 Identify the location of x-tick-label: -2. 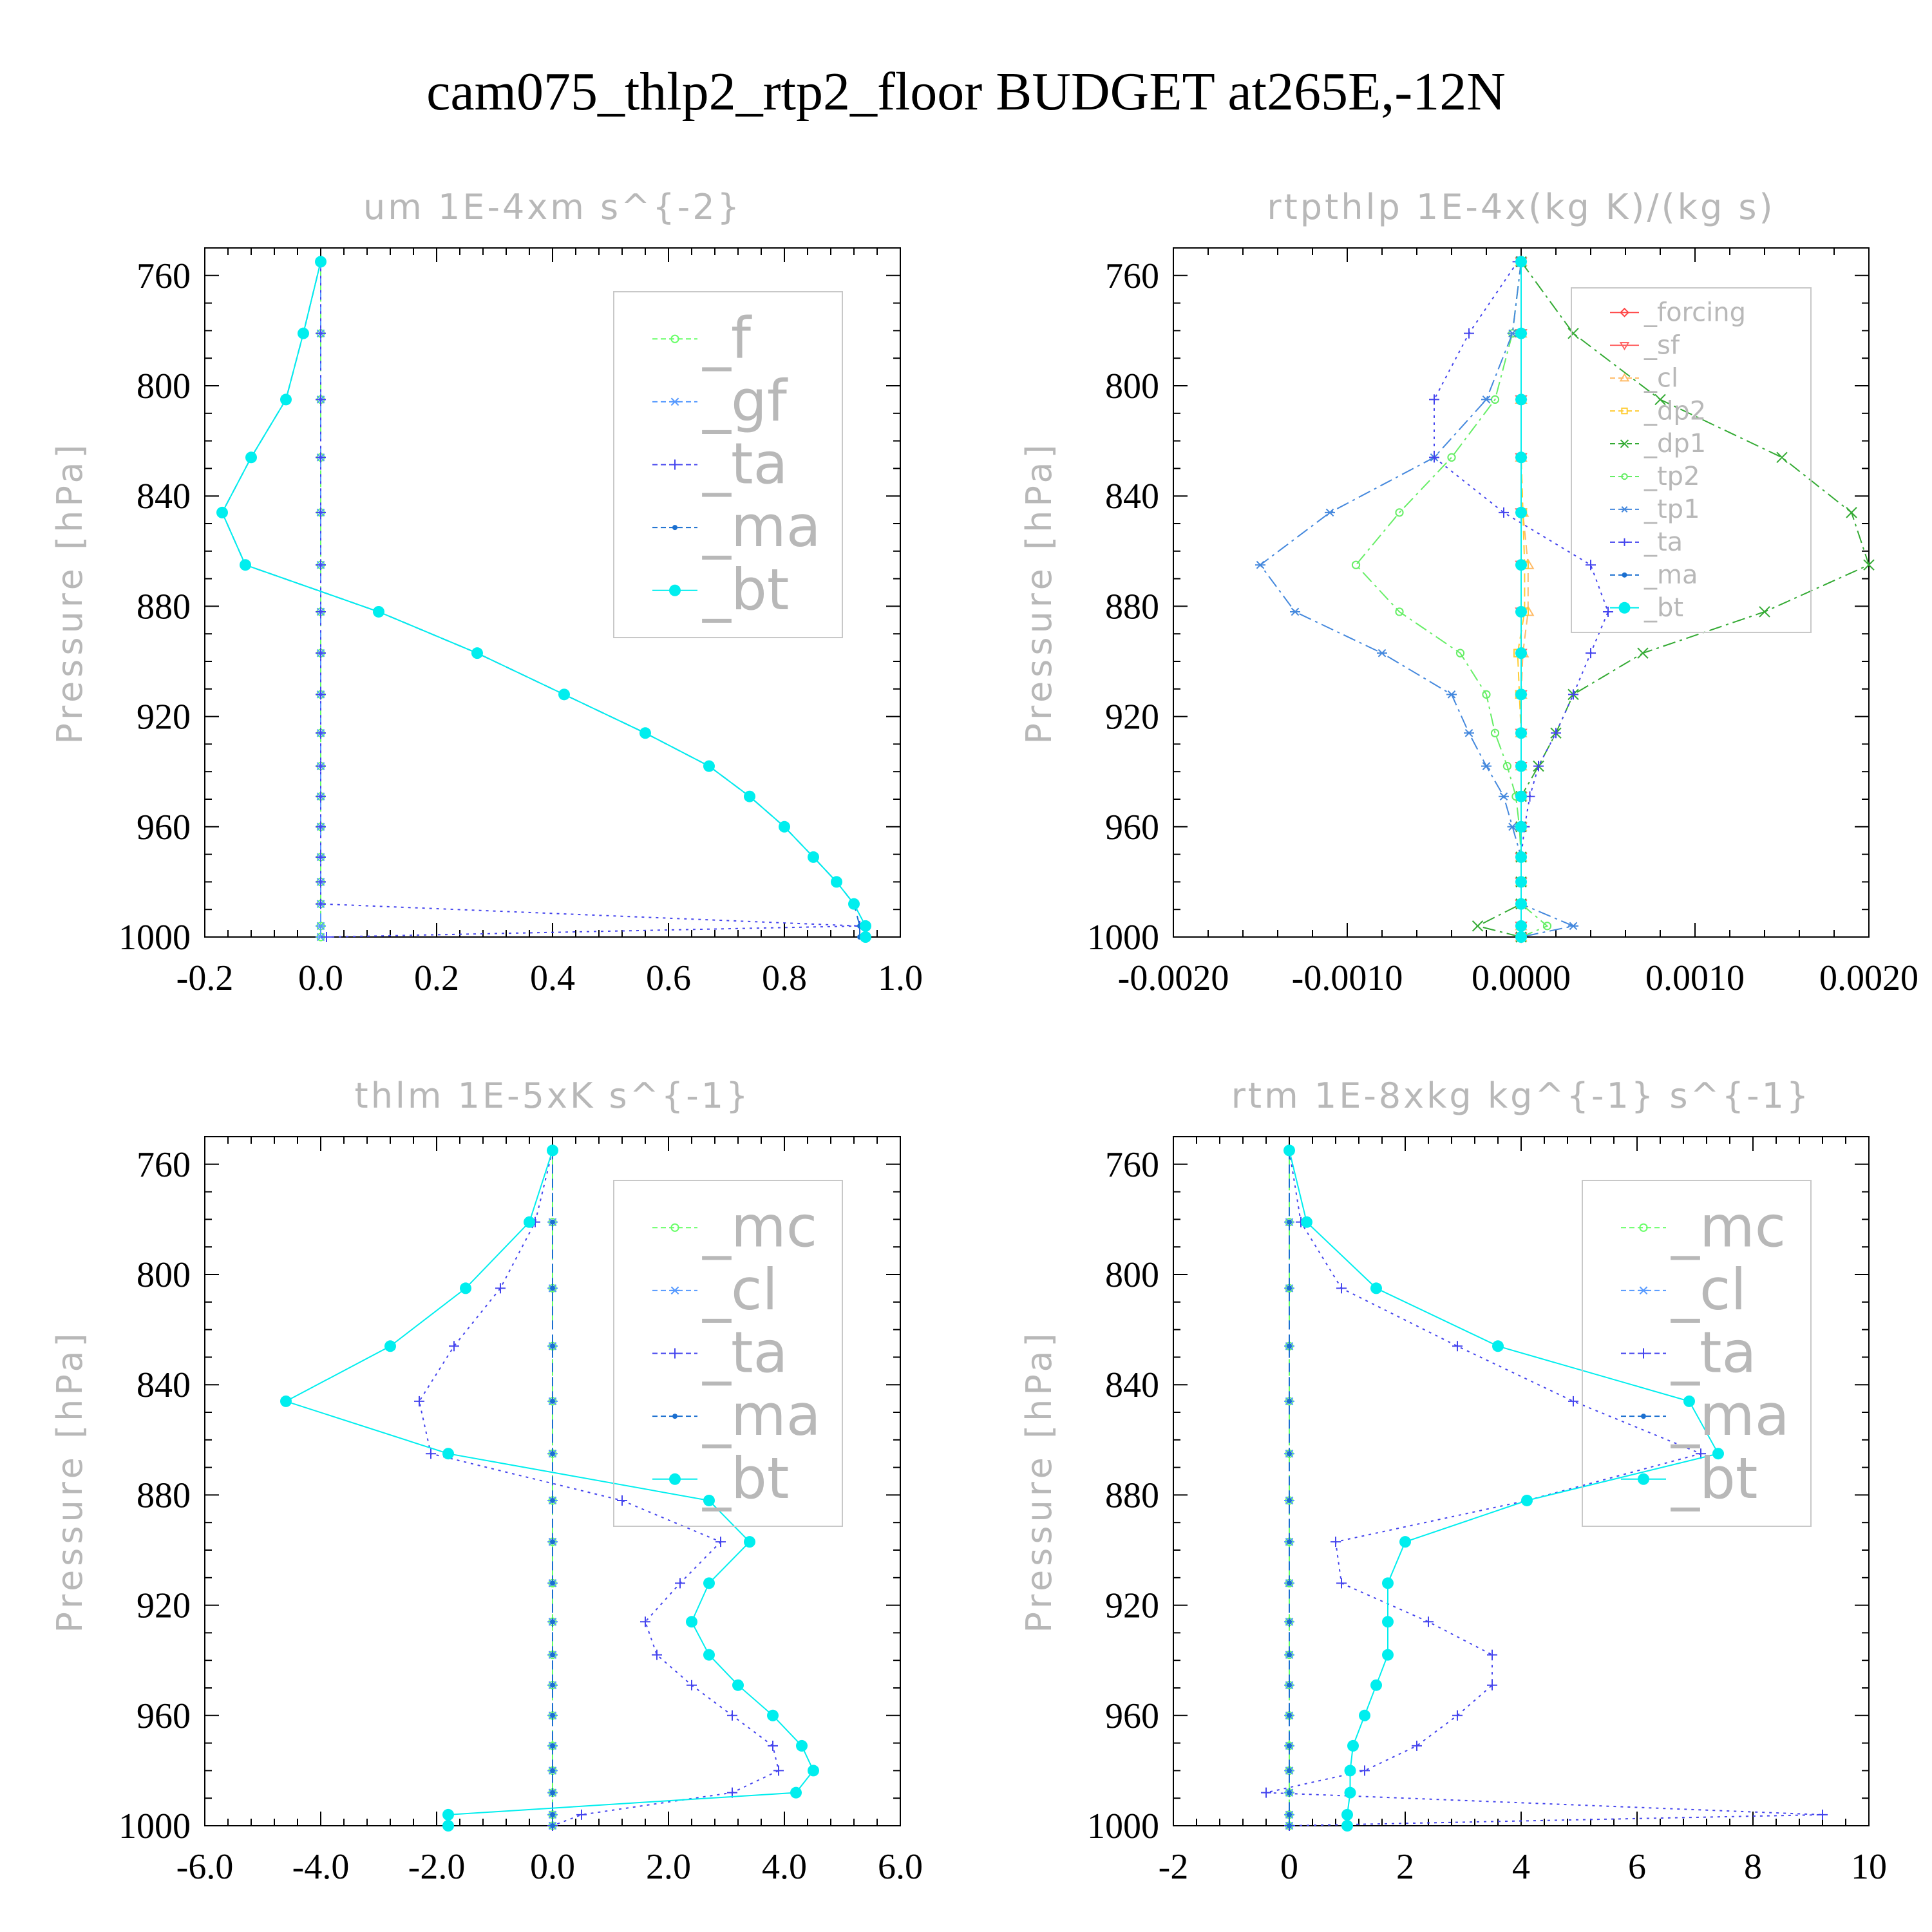
(1174, 1867).